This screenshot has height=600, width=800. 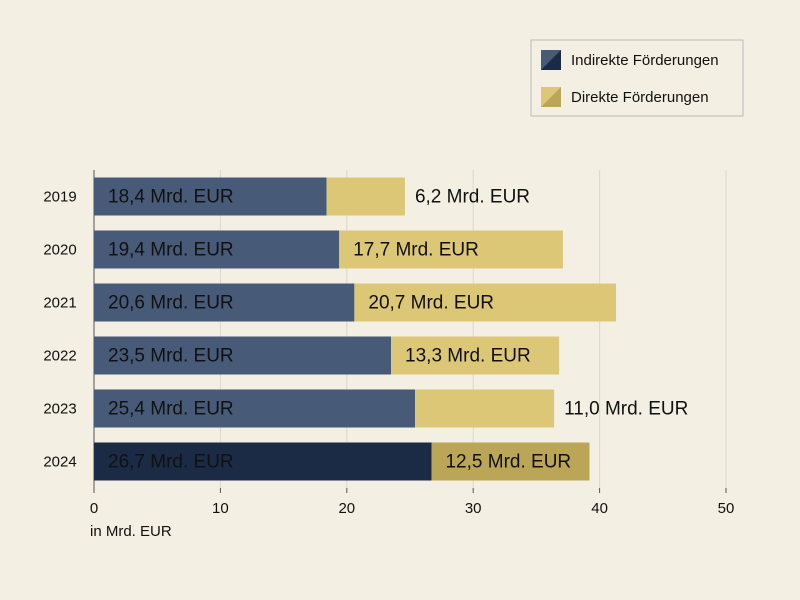 I want to click on legend-label: Indirekte Förderungen, so click(x=645, y=60).